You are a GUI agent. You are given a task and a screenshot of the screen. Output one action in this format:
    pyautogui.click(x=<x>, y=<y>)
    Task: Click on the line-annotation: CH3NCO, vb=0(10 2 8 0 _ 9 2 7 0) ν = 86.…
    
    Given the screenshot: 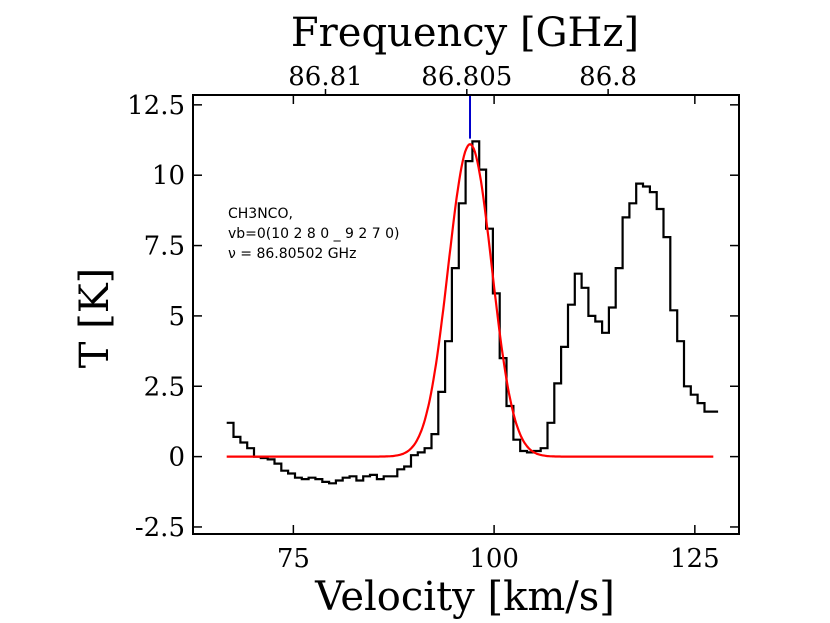 What is the action you would take?
    pyautogui.click(x=314, y=234)
    